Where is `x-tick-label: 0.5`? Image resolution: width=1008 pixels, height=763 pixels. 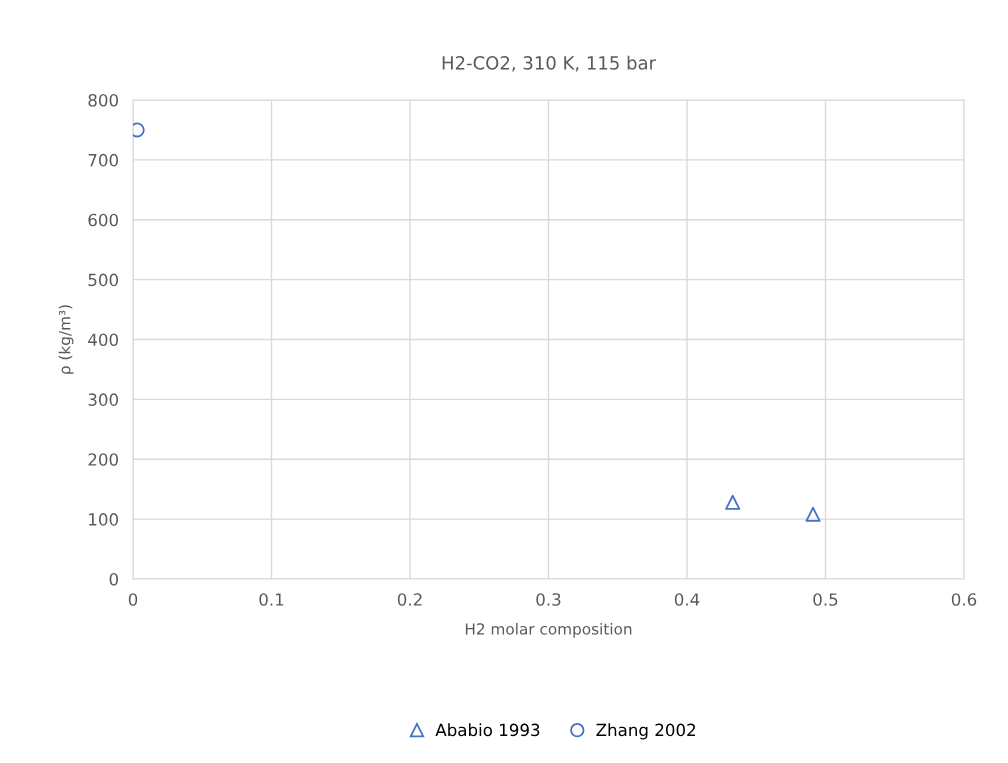 x-tick-label: 0.5 is located at coordinates (825, 599).